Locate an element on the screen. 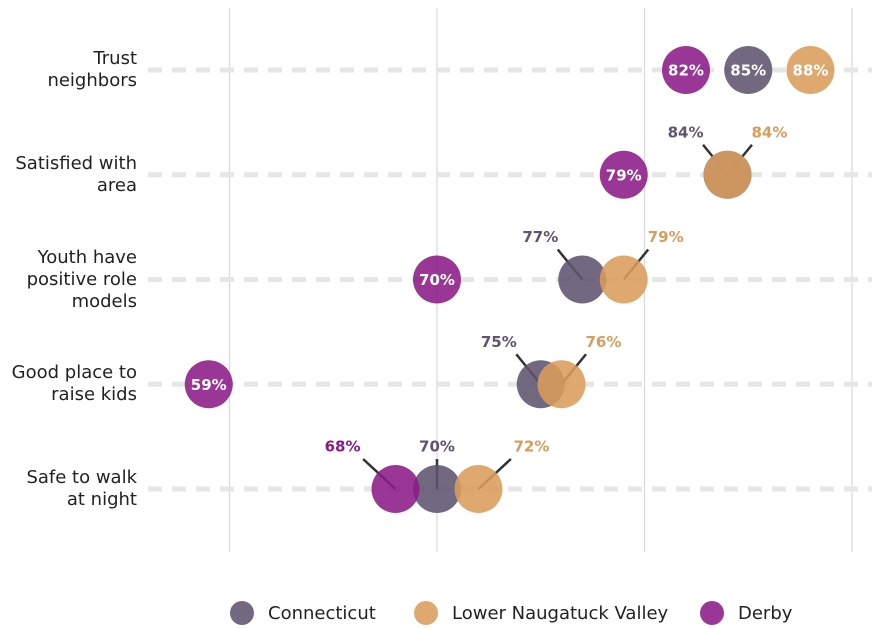  value-label: 76% is located at coordinates (604, 342).